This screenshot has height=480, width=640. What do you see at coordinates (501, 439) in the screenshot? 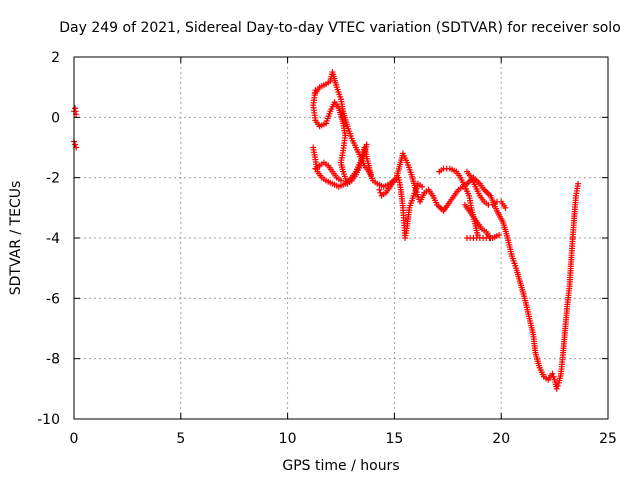
I see `x-tick-label: 20` at bounding box center [501, 439].